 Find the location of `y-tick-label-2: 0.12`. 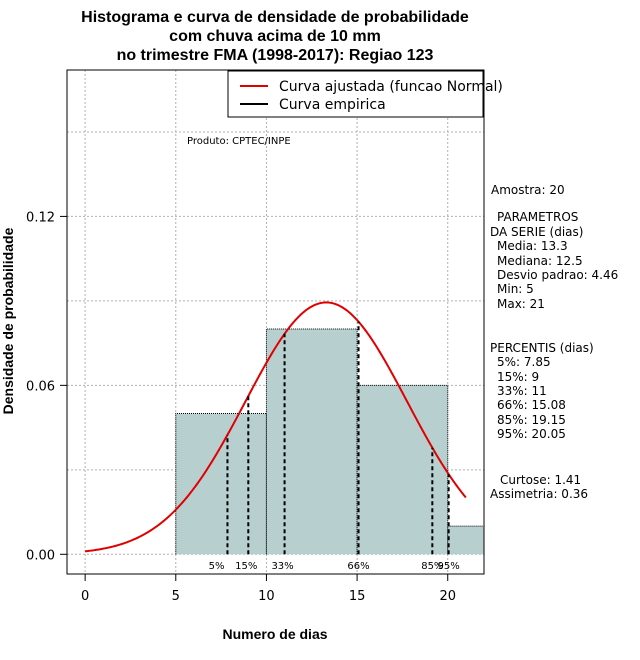

y-tick-label-2: 0.12 is located at coordinates (40, 217).